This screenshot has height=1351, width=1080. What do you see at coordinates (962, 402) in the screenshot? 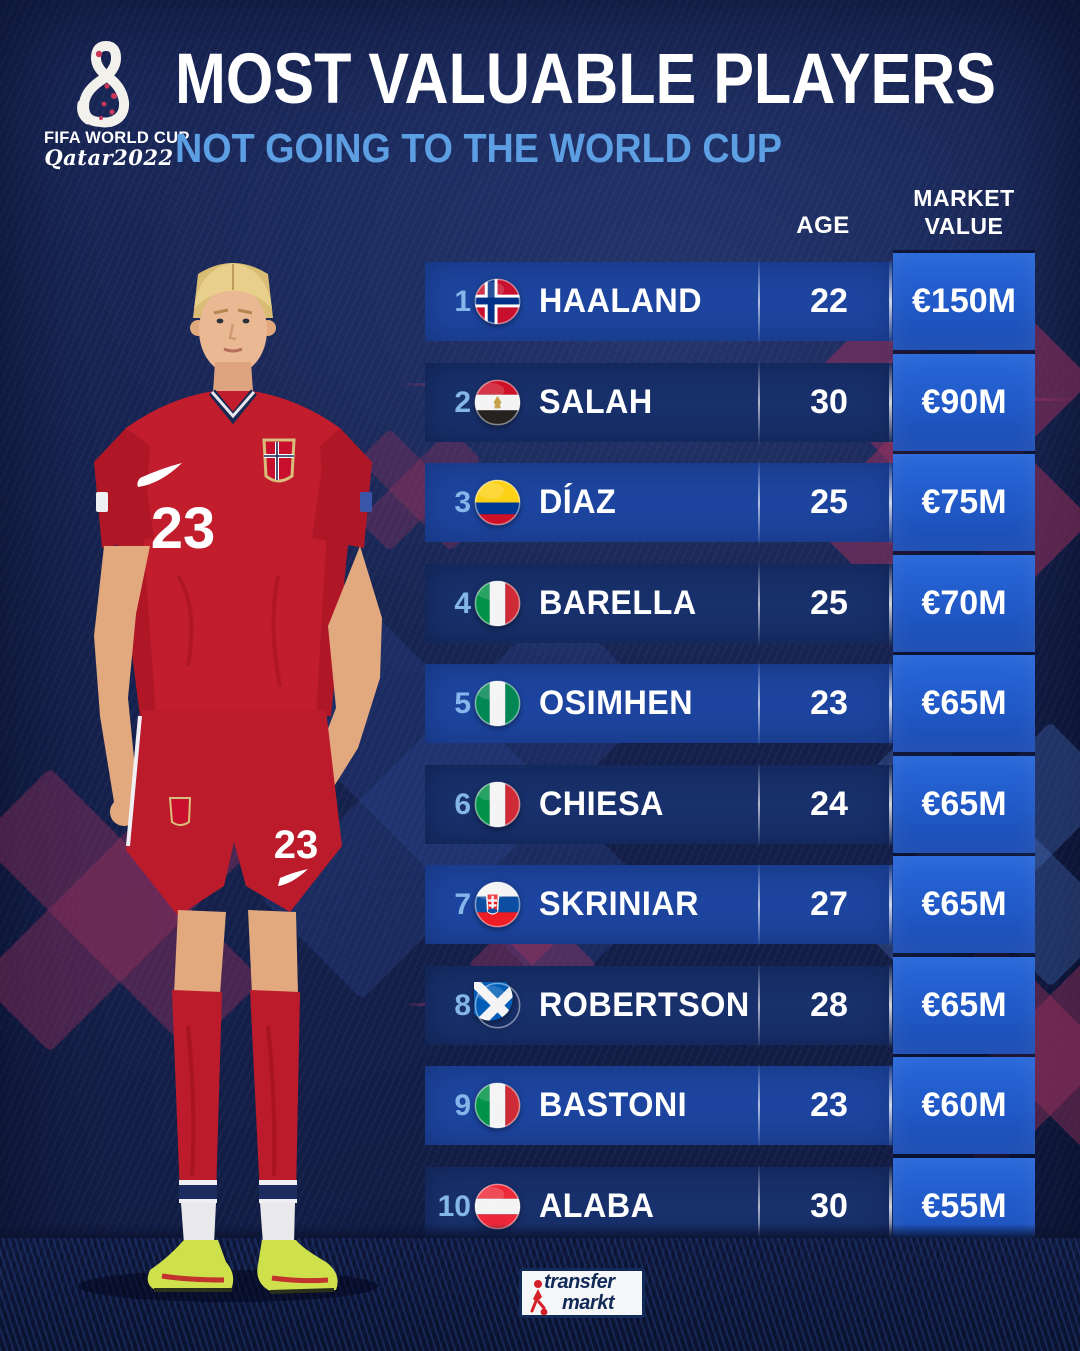
I see `market-value-cell: €90M` at bounding box center [962, 402].